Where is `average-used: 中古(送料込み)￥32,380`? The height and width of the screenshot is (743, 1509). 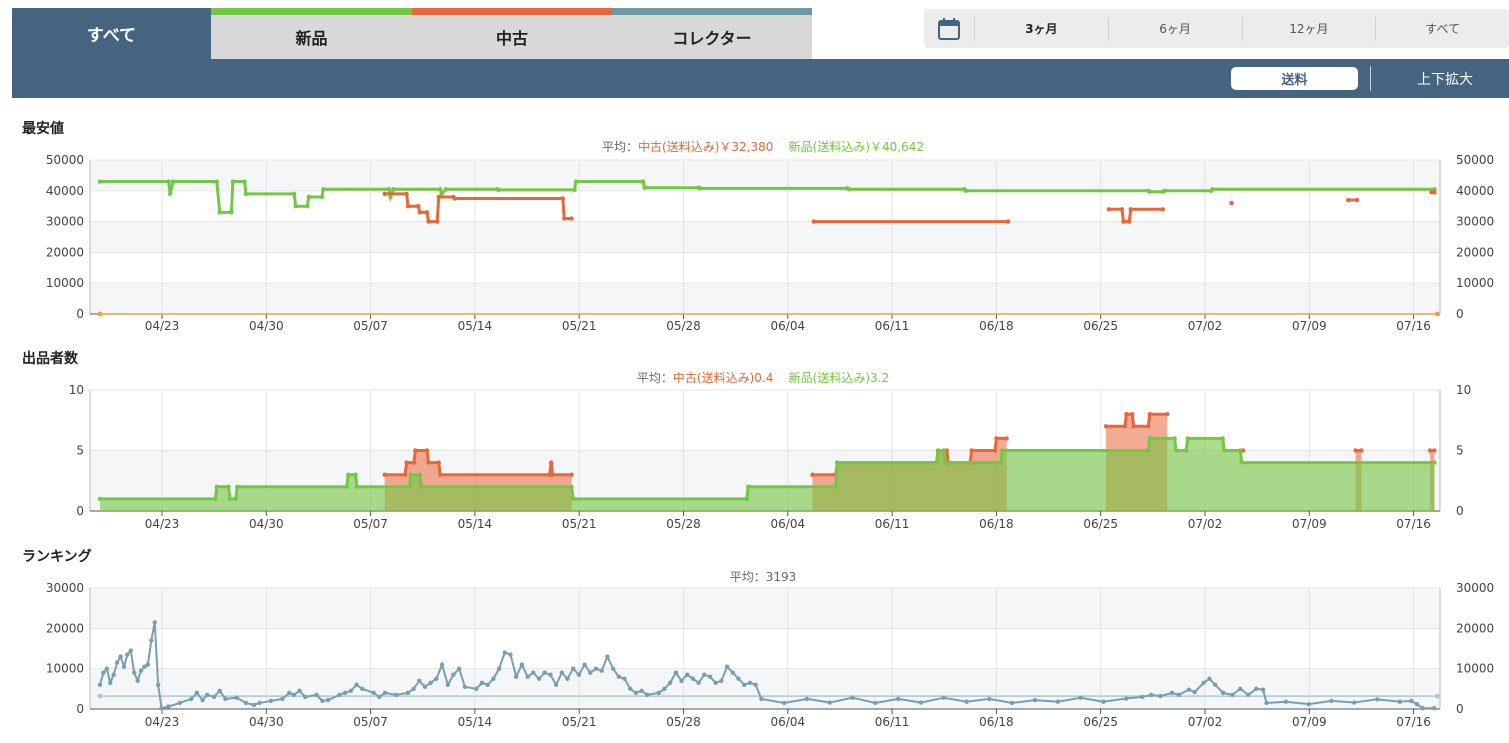
average-used: 中古(送料込み)￥32,380 is located at coordinates (706, 147).